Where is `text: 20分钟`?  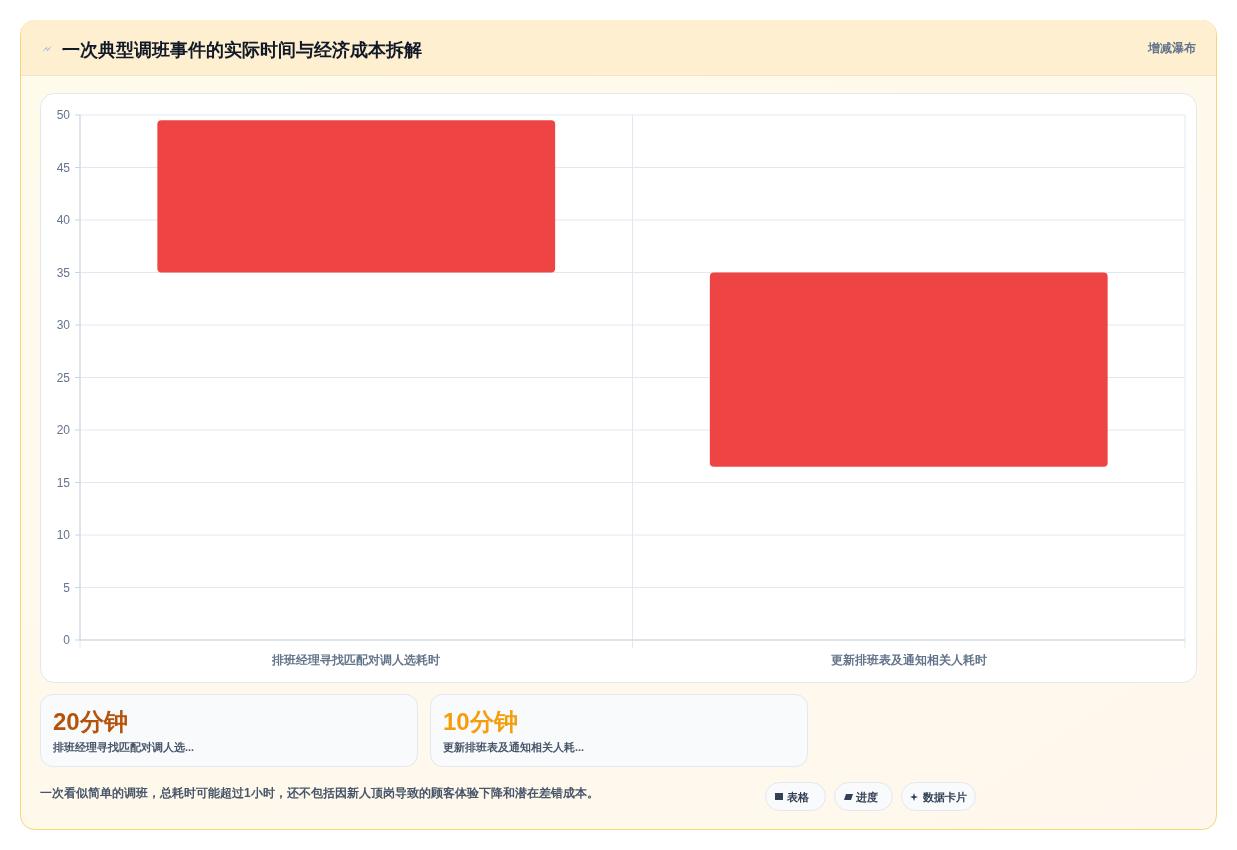
text: 20分钟 is located at coordinates (90, 721).